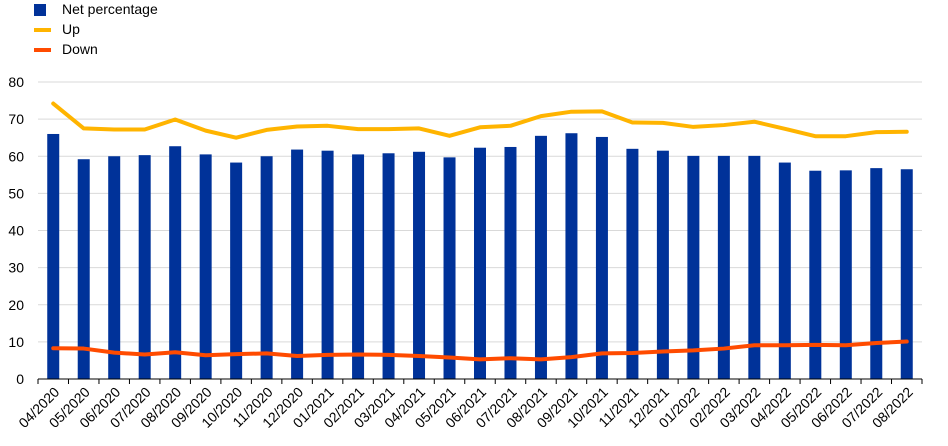 This screenshot has height=446, width=948. What do you see at coordinates (16, 342) in the screenshot?
I see `y-tick-label: 10` at bounding box center [16, 342].